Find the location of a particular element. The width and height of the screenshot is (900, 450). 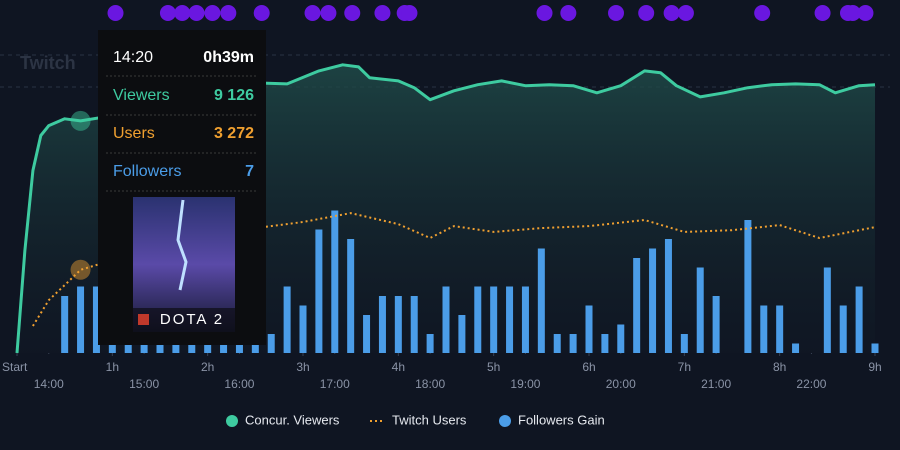

time-tick-label: 16:00 is located at coordinates (239, 384).